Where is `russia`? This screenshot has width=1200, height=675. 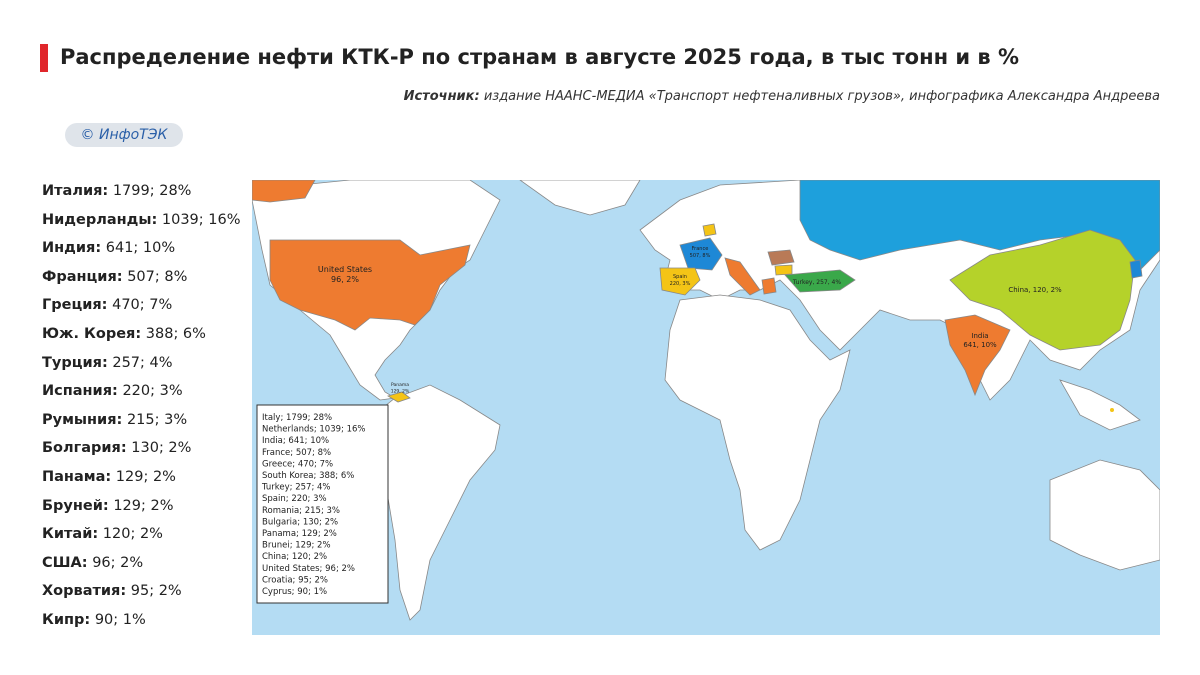 russia is located at coordinates (979, 225).